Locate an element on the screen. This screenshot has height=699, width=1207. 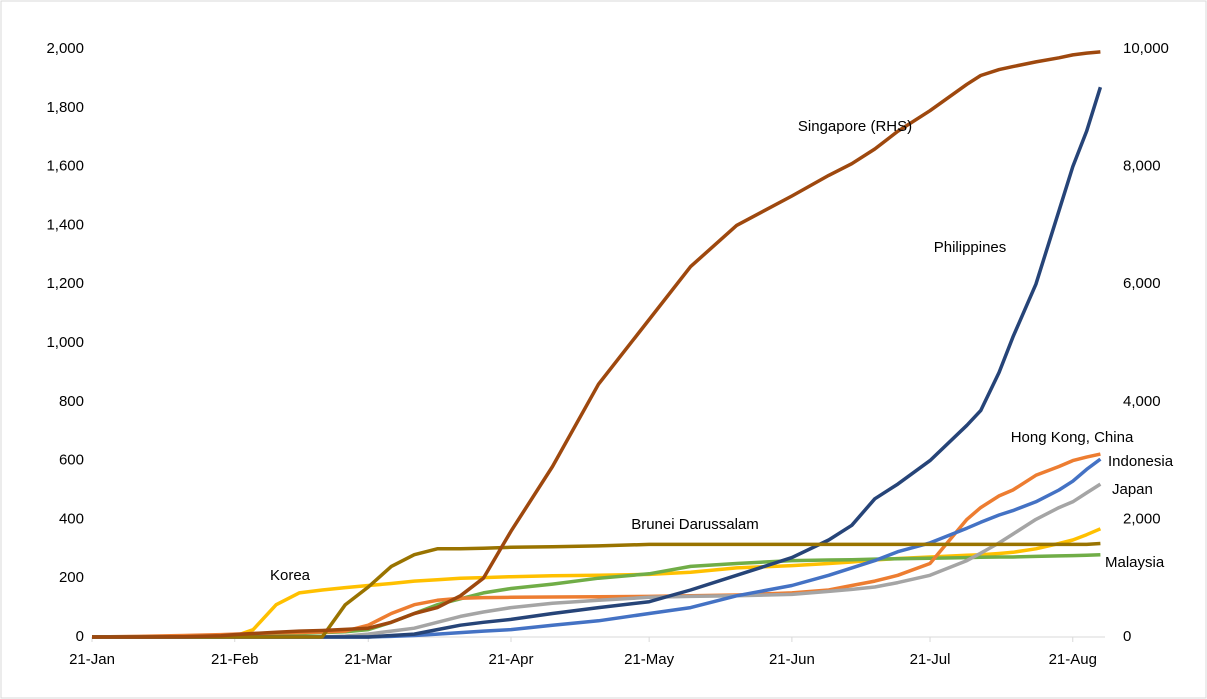
x-tick-label: 21-May is located at coordinates (649, 659).